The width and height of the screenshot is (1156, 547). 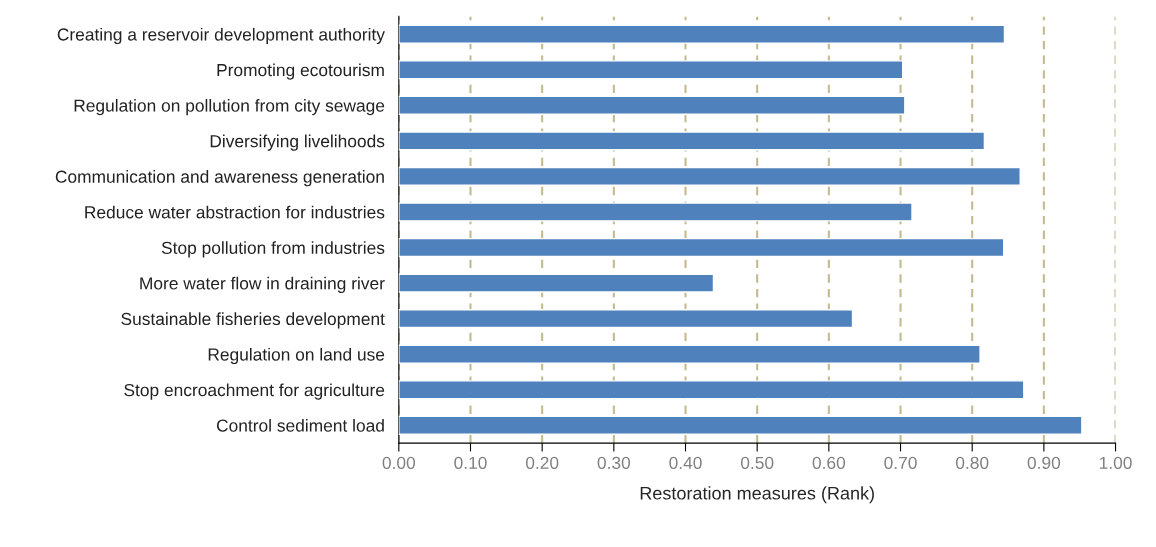 What do you see at coordinates (757, 463) in the screenshot?
I see `x-tick-label: 0.50` at bounding box center [757, 463].